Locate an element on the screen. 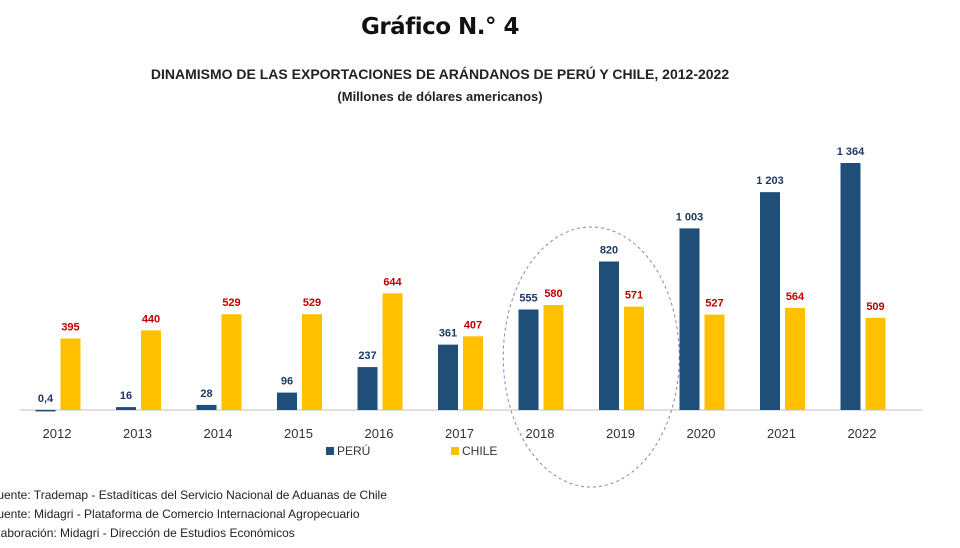  x-tick-label: 2019 is located at coordinates (620, 433).